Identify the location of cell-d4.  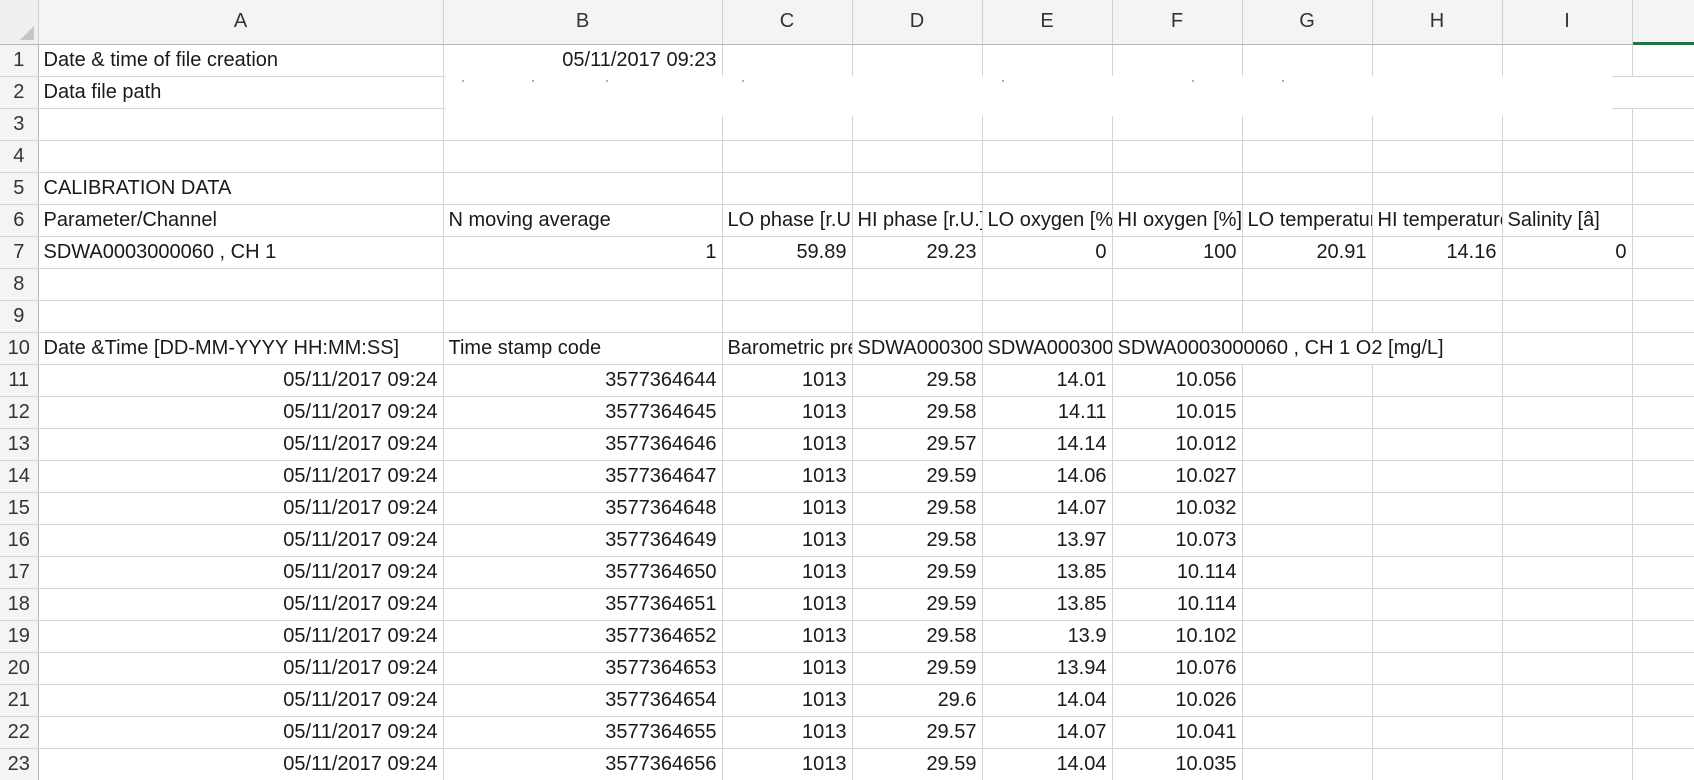
(917, 156).